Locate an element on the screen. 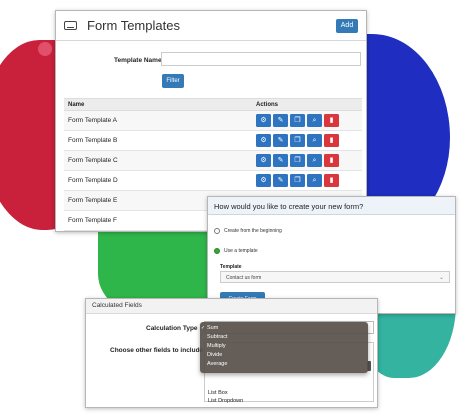  list-item: List Dropdown is located at coordinates (226, 401).